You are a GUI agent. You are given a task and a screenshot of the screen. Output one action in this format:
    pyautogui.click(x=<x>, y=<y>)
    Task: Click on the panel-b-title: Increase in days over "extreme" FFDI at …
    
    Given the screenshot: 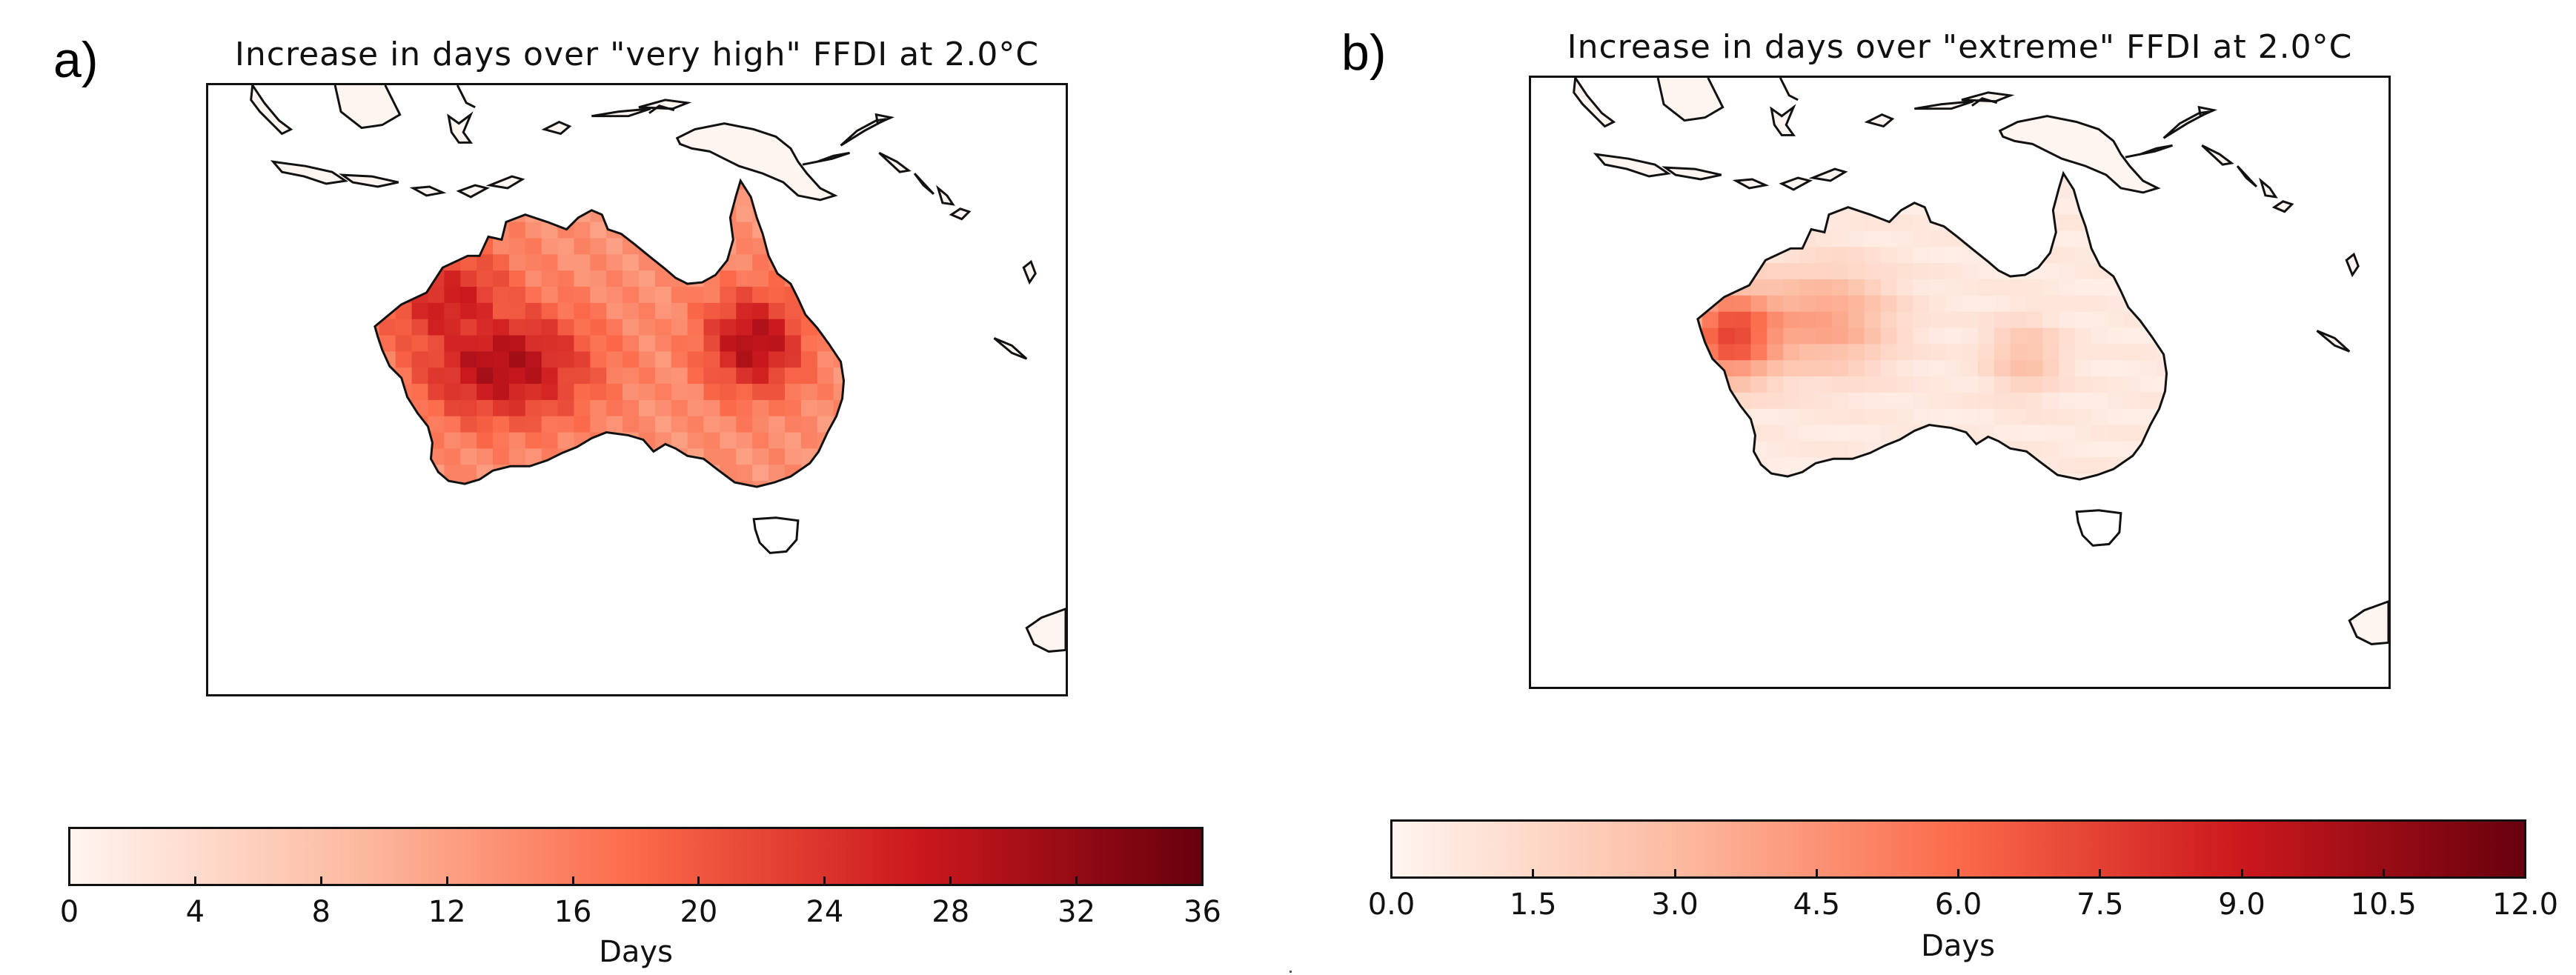 What is the action you would take?
    pyautogui.click(x=1960, y=47)
    